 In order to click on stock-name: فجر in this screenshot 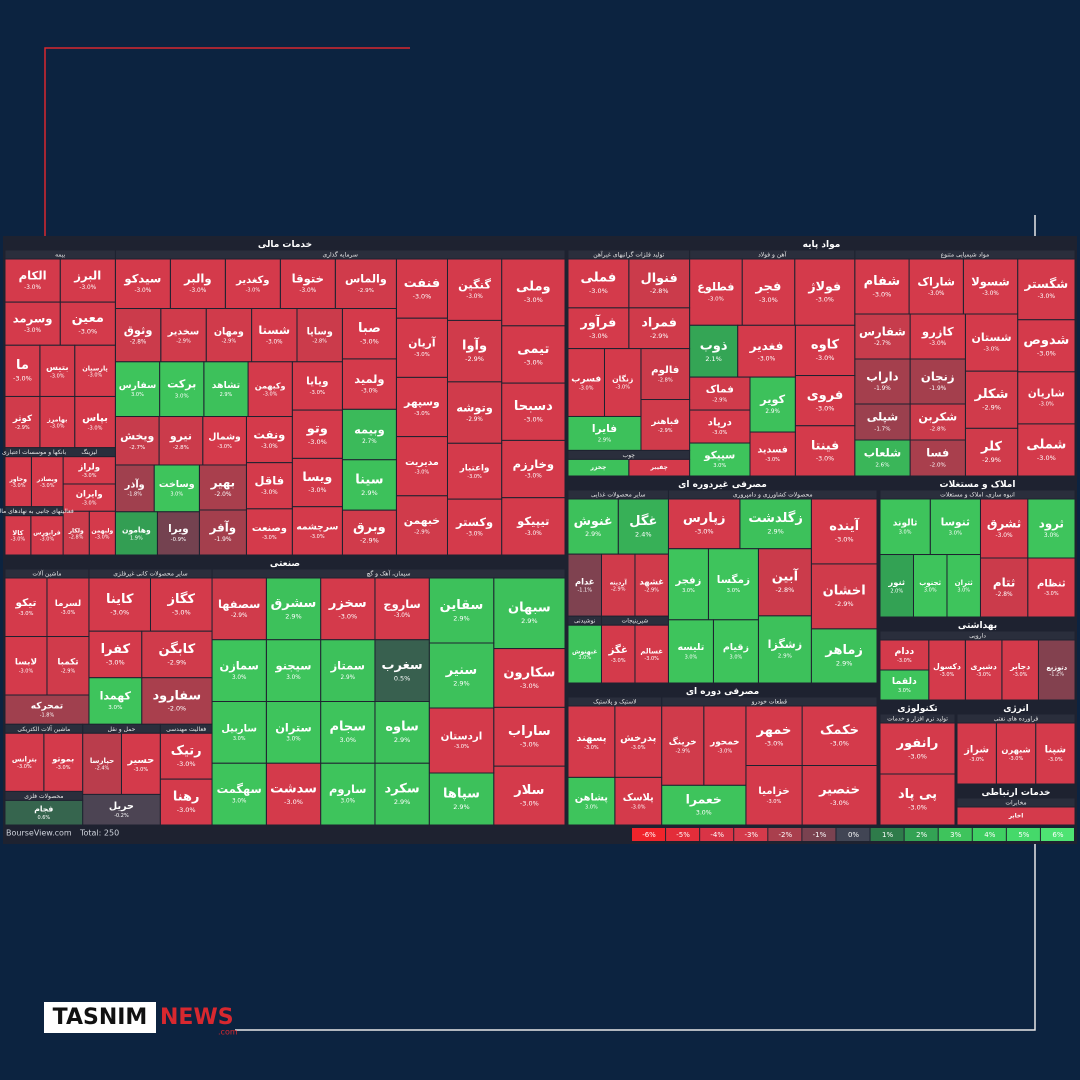, I will do `click(767, 286)`.